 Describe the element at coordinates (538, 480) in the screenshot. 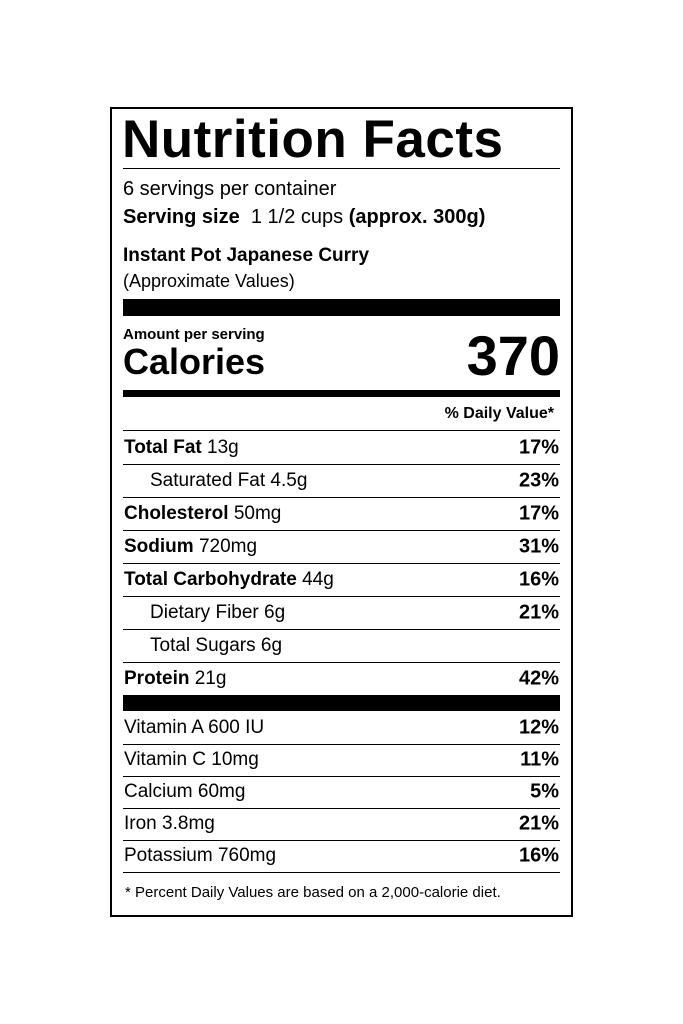

I see `daily-value: 23%` at that location.